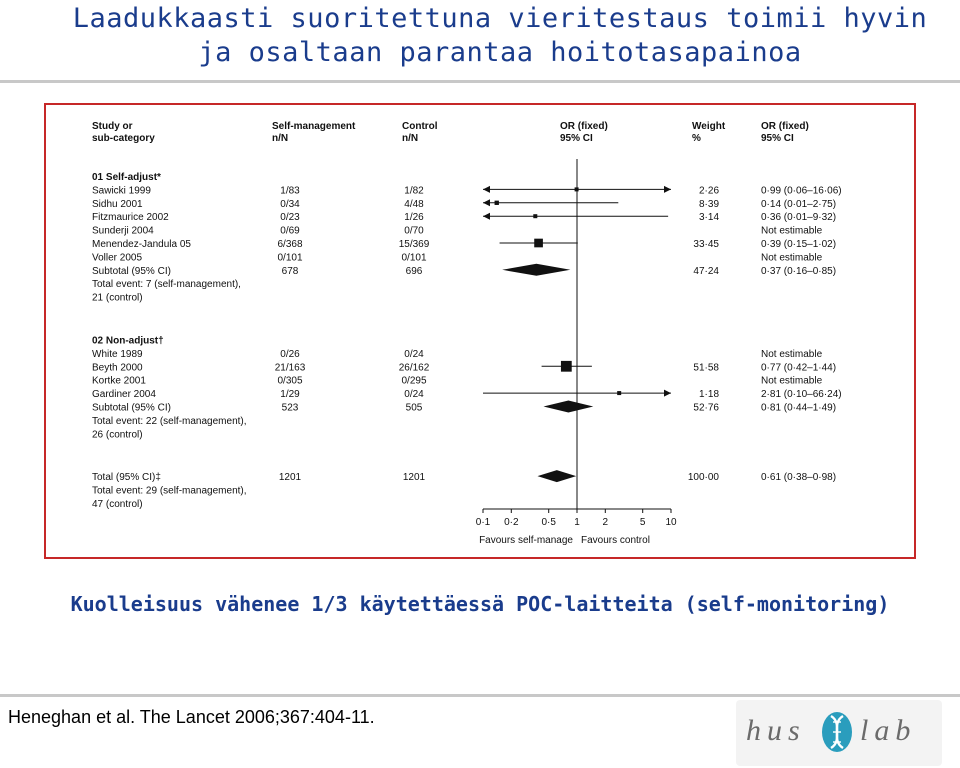 The image size is (960, 768). Describe the element at coordinates (667, 393) in the screenshot. I see `row-15-ci-right-arrow` at that location.